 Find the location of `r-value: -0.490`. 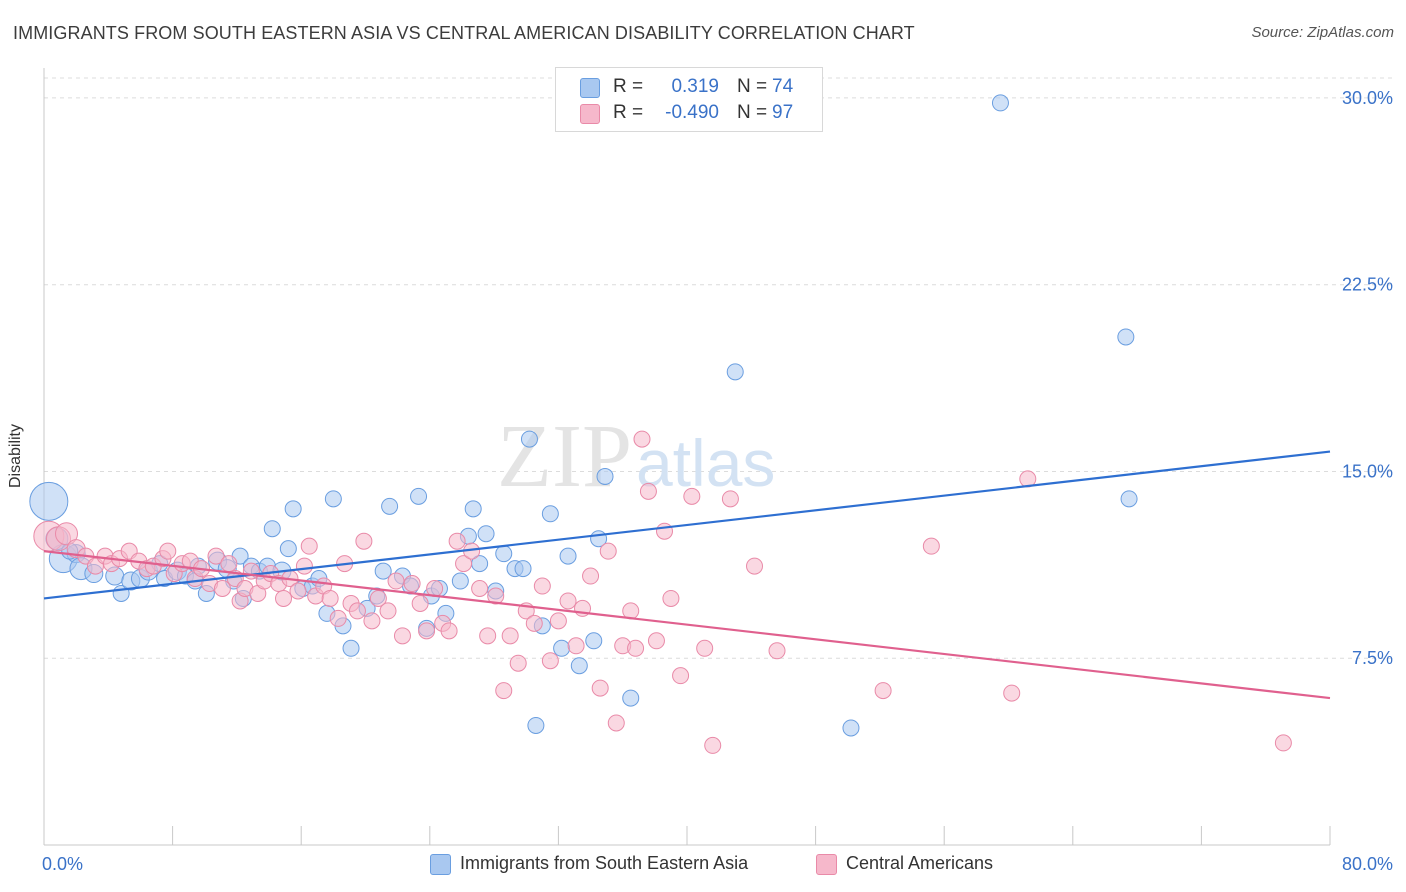

r-value: -0.490 is located at coordinates (692, 112).